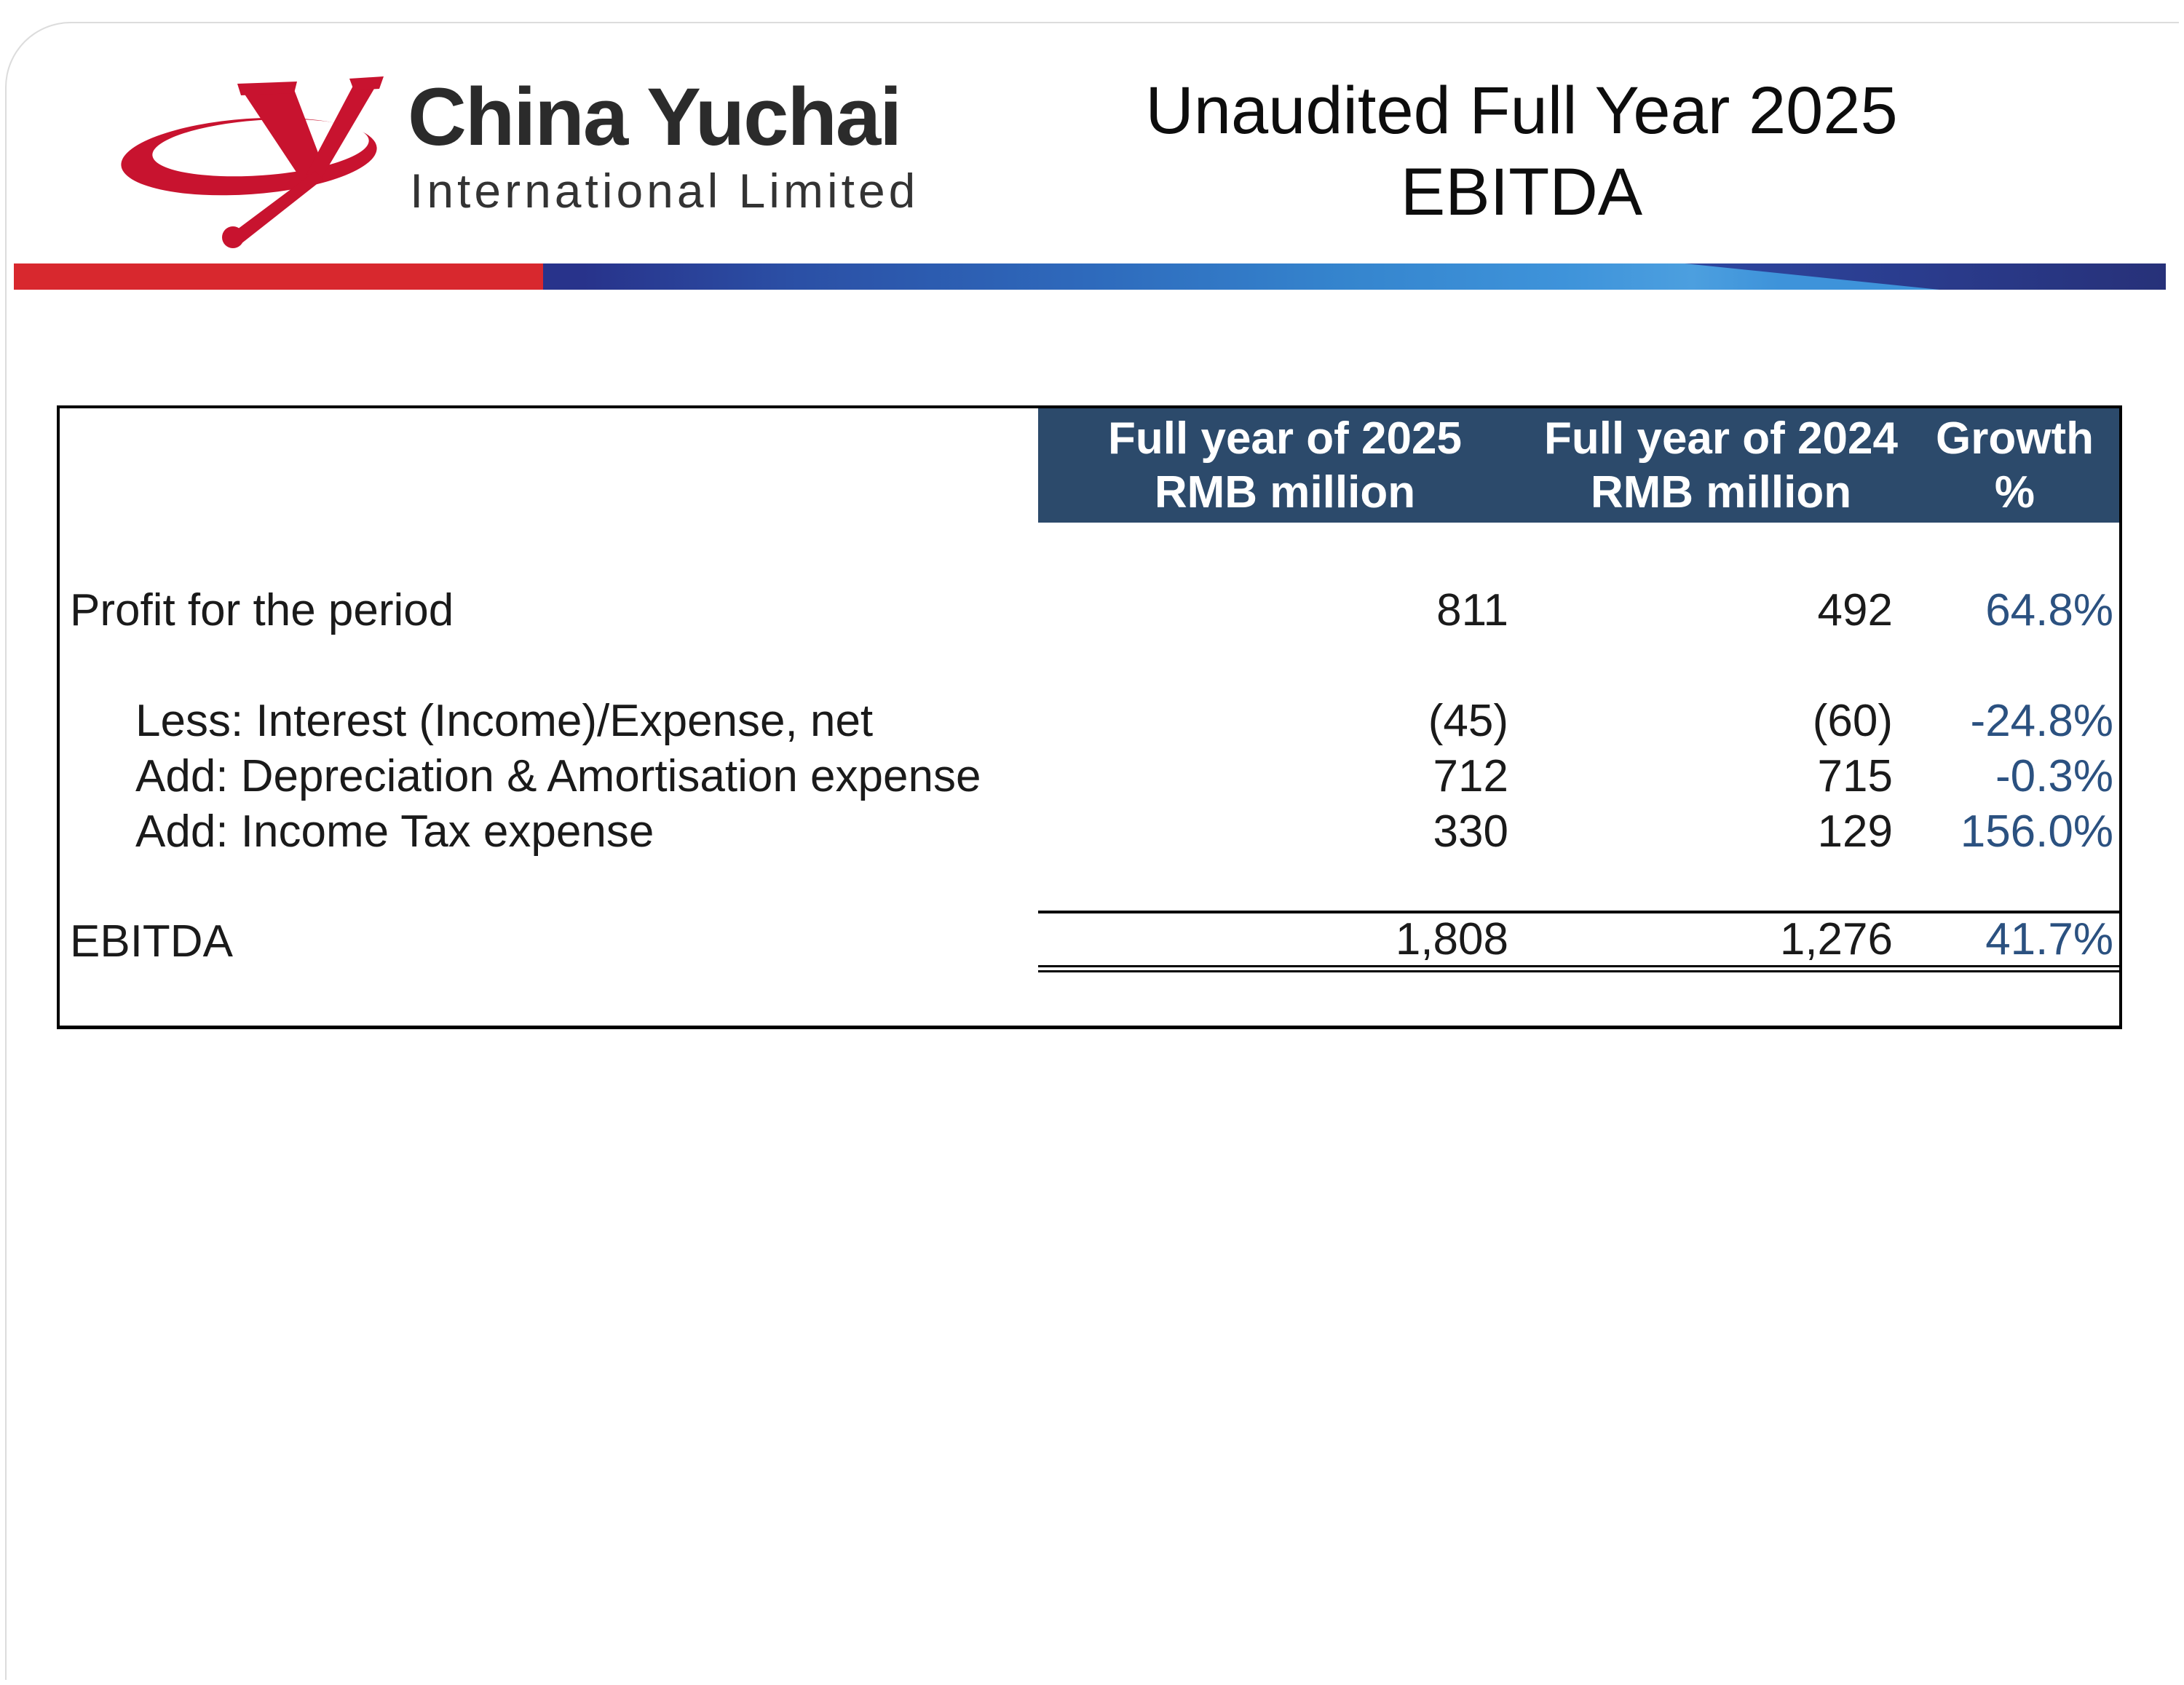  Describe the element at coordinates (303, 162) in the screenshot. I see `logo-y-glyph` at that location.